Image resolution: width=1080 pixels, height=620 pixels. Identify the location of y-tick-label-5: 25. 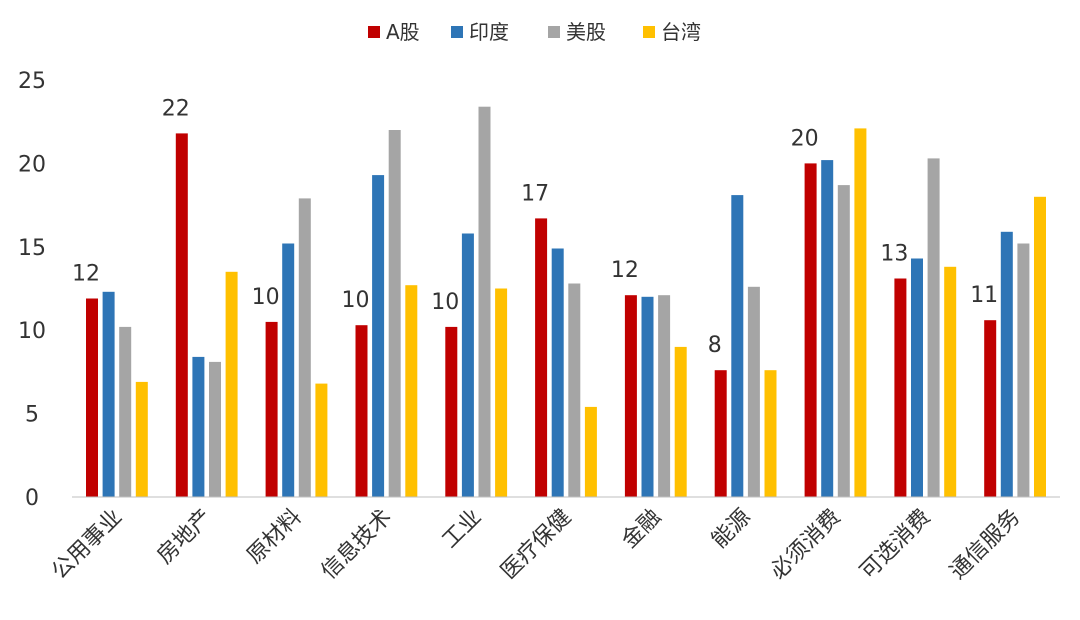
(32, 81).